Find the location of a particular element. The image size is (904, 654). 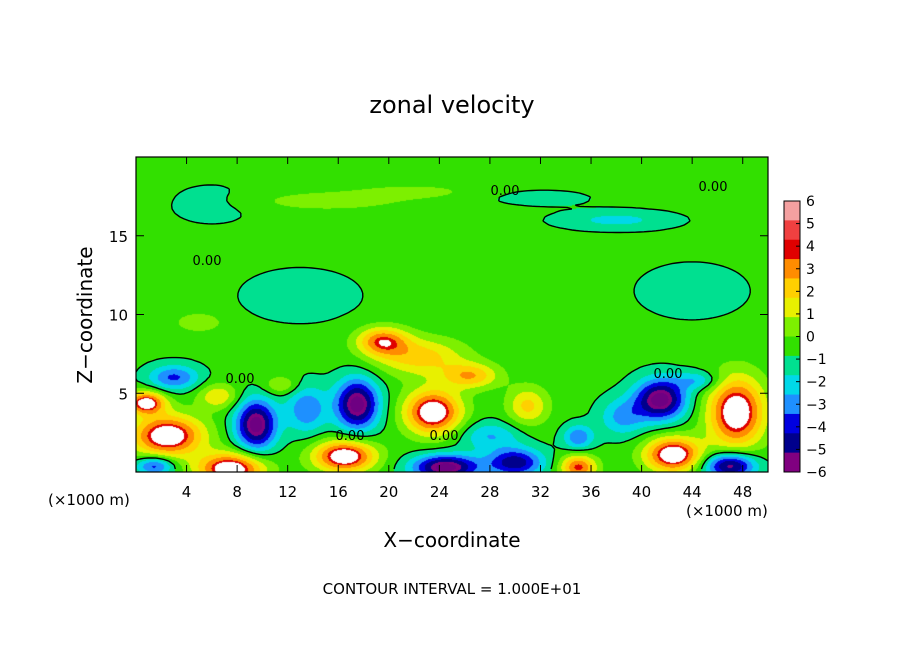

colorbar-label: 0 is located at coordinates (810, 338).